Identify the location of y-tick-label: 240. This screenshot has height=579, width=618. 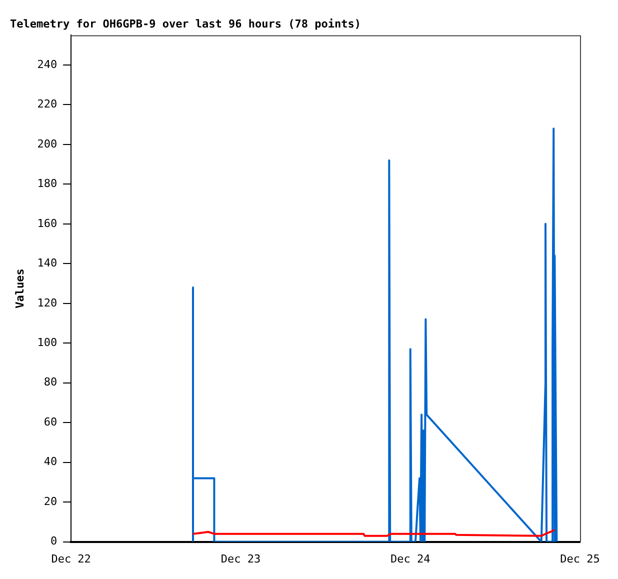
(47, 64).